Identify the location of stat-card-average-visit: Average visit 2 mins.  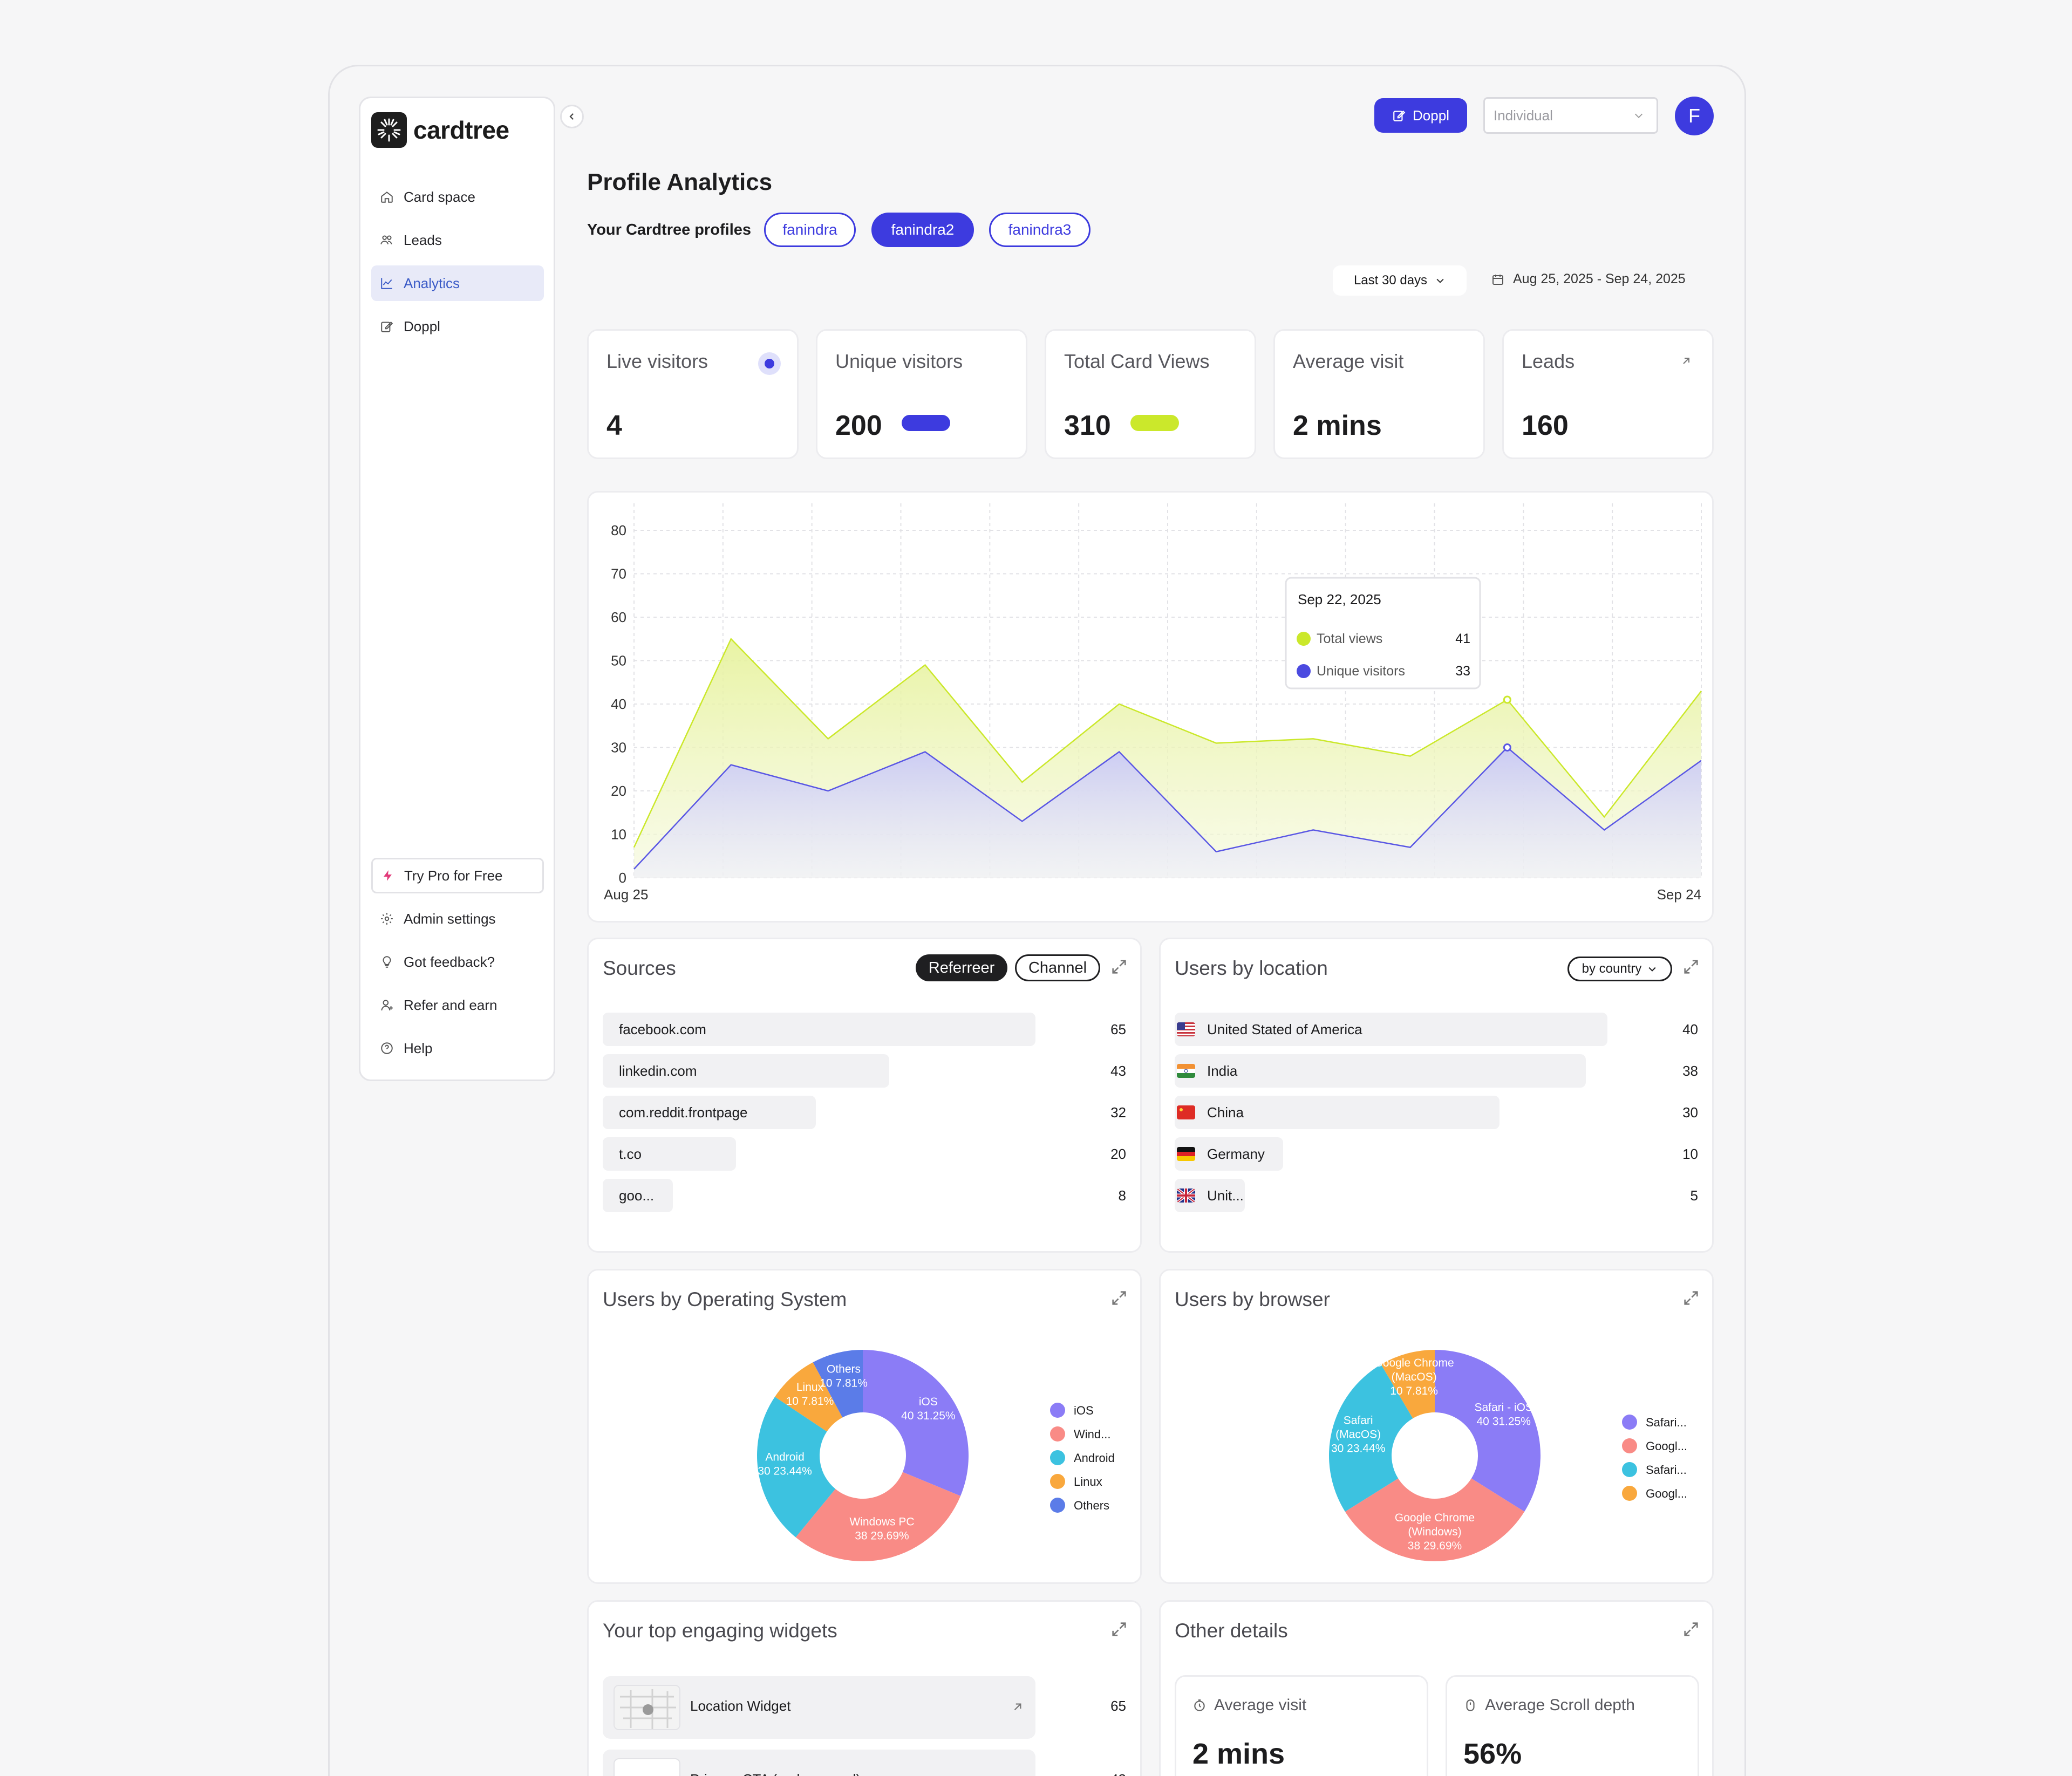
(1379, 394).